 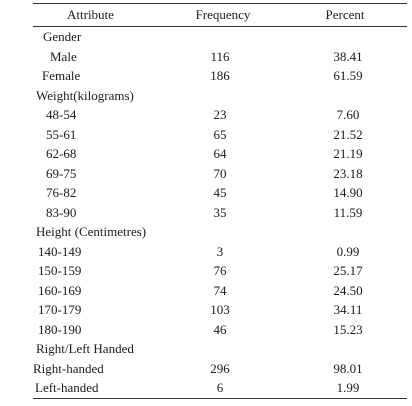 What do you see at coordinates (348, 270) in the screenshot?
I see `percent-cell: 25.17` at bounding box center [348, 270].